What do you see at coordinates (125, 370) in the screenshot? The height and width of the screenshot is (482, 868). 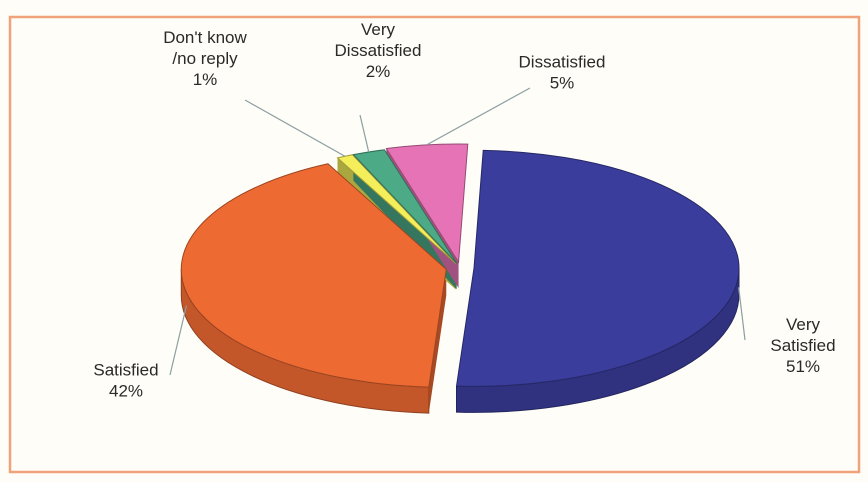 I see `slice-label-1: Satisfied` at bounding box center [125, 370].